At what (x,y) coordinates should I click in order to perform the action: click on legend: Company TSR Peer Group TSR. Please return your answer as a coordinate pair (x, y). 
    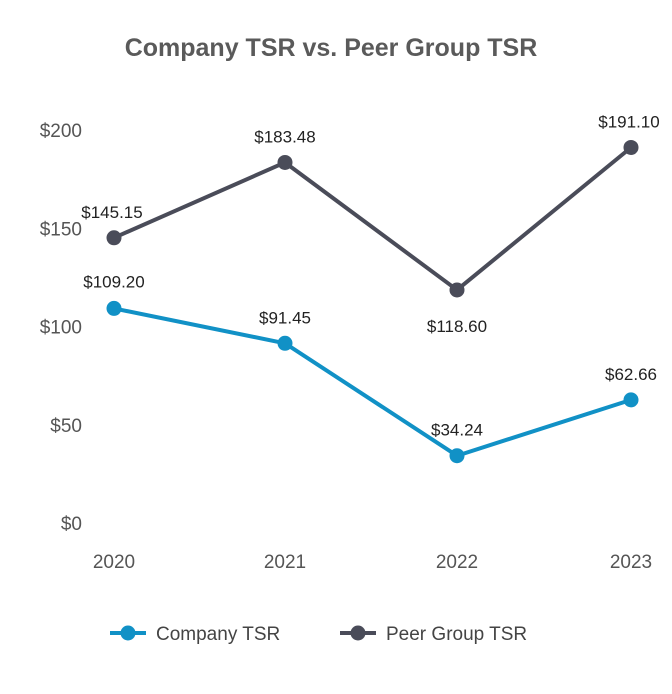
    Looking at the image, I should click on (318, 634).